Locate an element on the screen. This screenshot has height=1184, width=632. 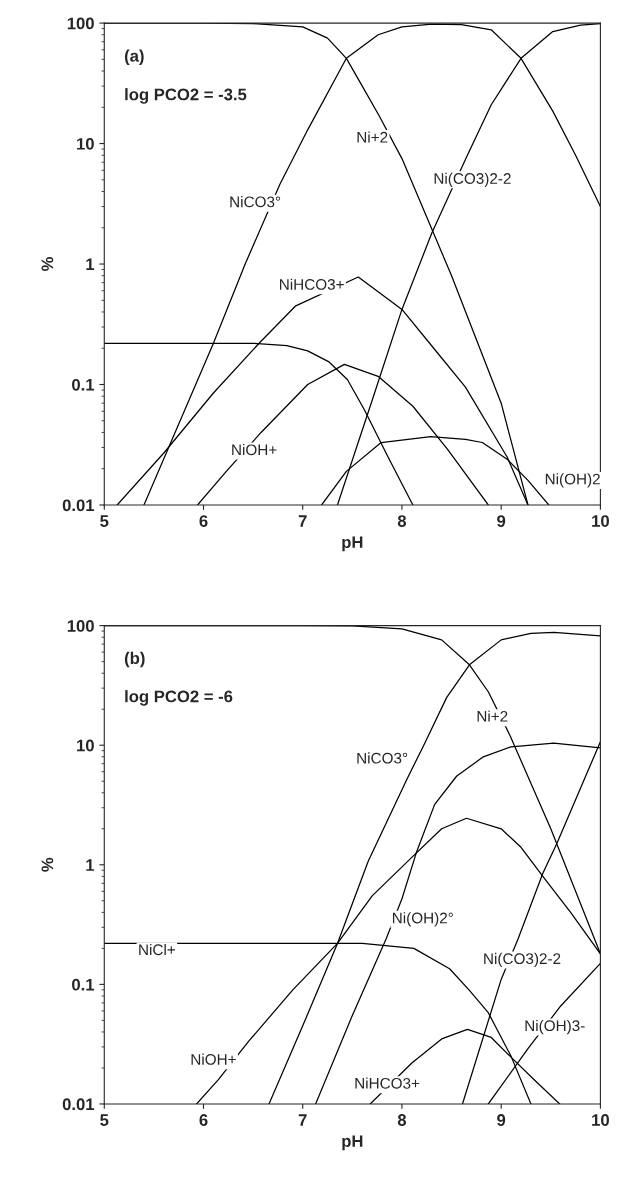
annotation: log PCO2 = -6 is located at coordinates (179, 698).